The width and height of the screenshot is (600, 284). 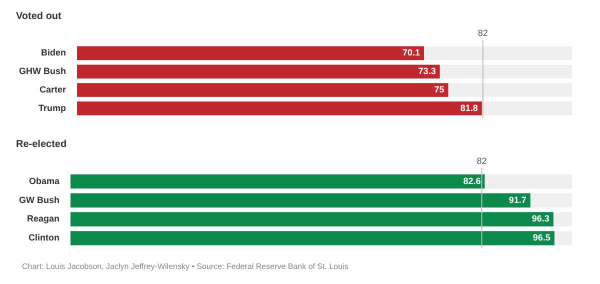 What do you see at coordinates (39, 199) in the screenshot?
I see `y-tick-label: GW Bush` at bounding box center [39, 199].